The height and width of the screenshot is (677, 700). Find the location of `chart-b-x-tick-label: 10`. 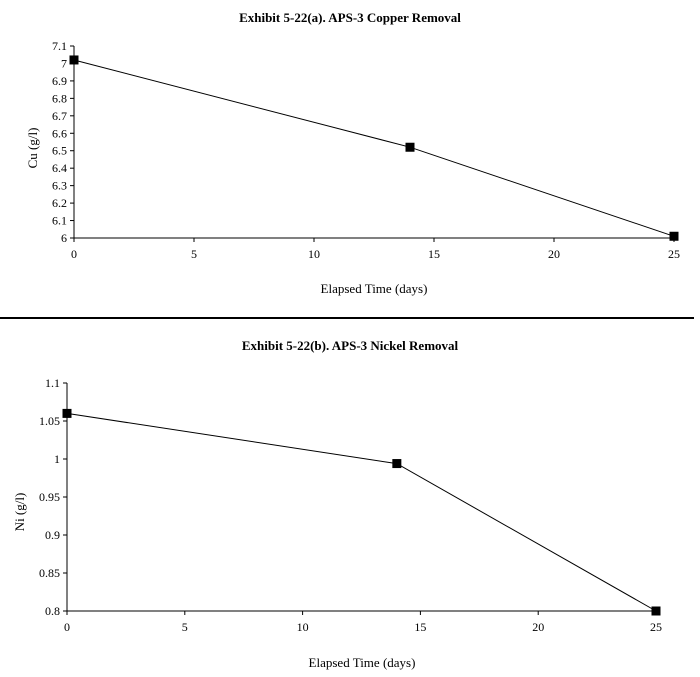

chart-b-x-tick-label: 10 is located at coordinates (303, 627).